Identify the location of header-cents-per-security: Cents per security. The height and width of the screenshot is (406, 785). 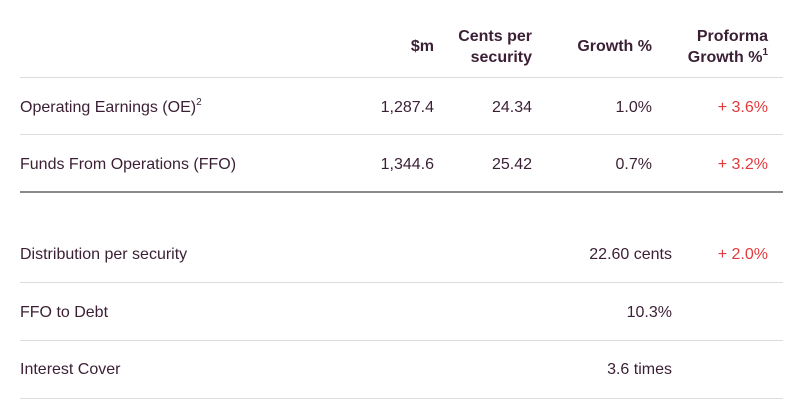
(481, 47).